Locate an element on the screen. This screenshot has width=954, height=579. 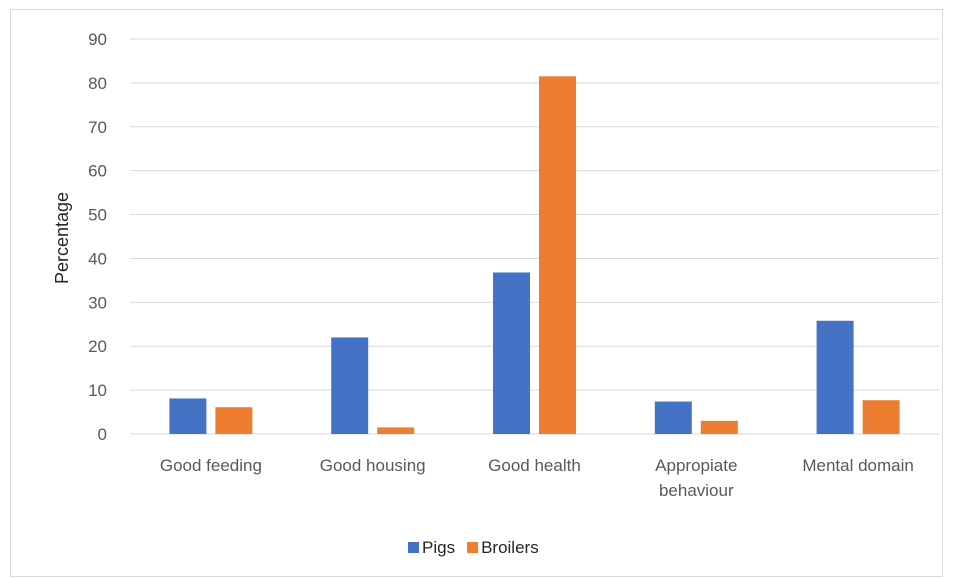
x-tick-label: Appropiate is located at coordinates (696, 465).